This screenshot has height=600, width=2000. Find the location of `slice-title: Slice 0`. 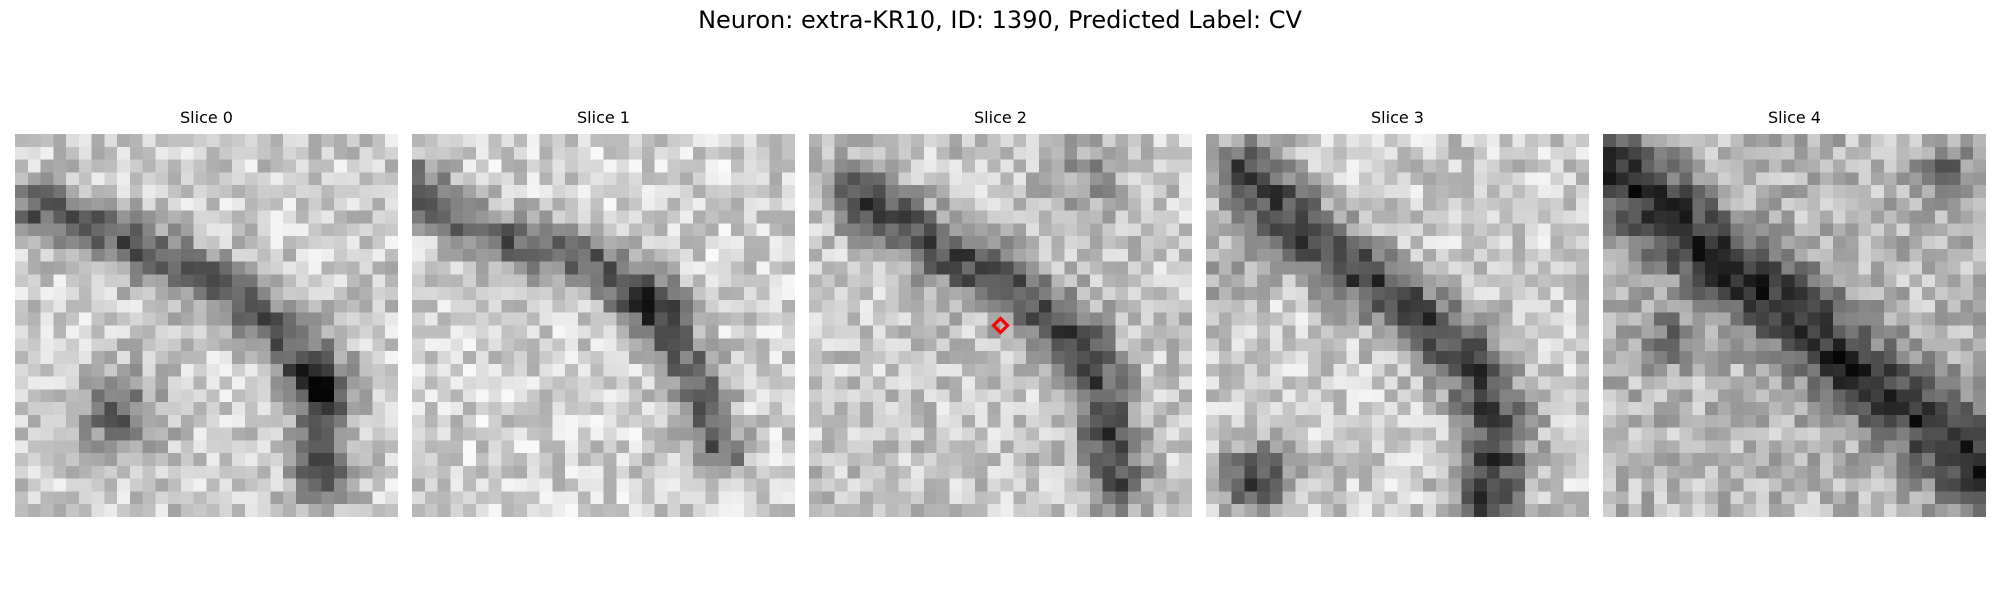

slice-title: Slice 0 is located at coordinates (206, 117).